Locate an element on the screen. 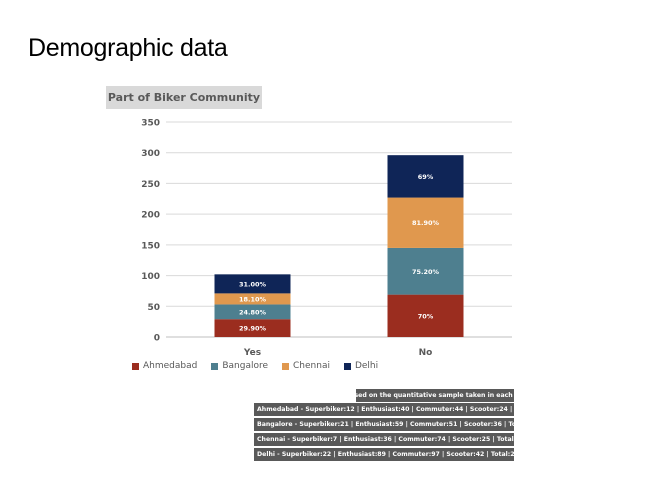 Image resolution: width=654 pixels, height=490 pixels. y-tick-label-50: 50 is located at coordinates (153, 308).